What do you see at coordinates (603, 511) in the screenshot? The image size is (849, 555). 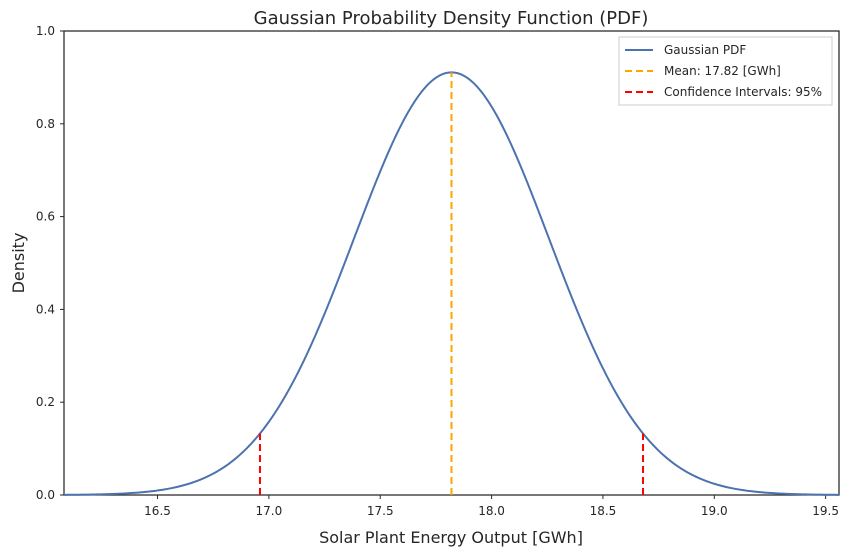 I see `x-tick-label: 18.5` at bounding box center [603, 511].